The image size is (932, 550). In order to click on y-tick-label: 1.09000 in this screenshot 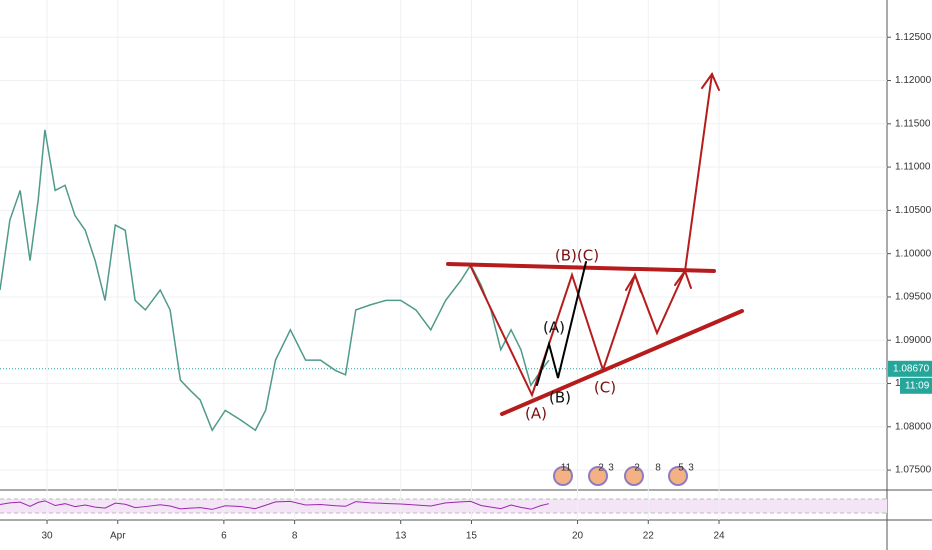, I will do `click(913, 340)`.